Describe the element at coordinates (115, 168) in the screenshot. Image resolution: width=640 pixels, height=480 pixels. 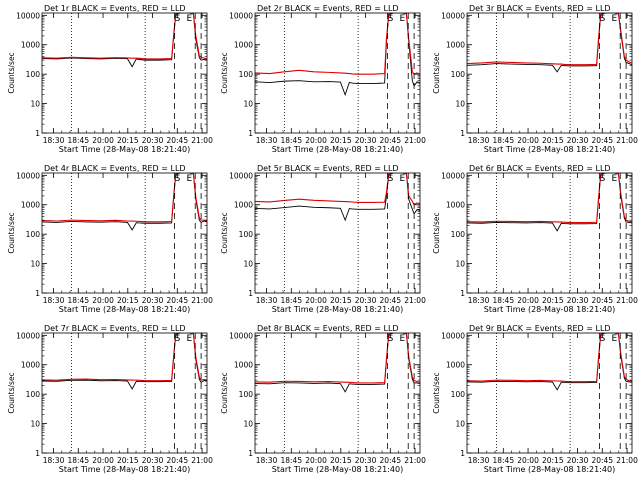
I see `chart-title: Det 4r BLACK = Events, RED = LLD` at that location.